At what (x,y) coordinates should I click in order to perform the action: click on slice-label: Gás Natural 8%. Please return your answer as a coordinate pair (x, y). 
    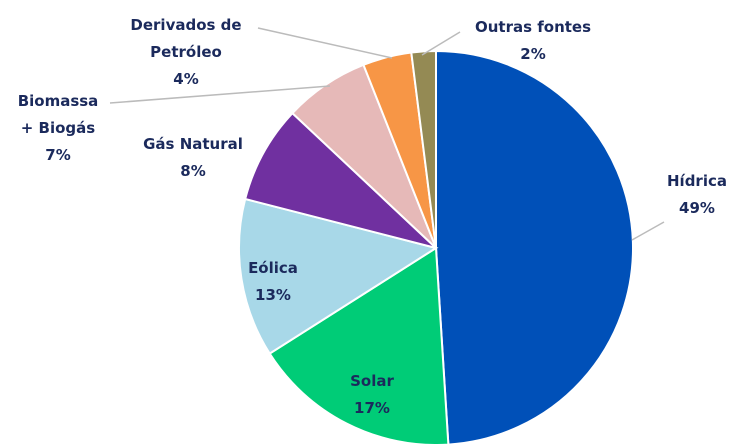
    Looking at the image, I should click on (193, 158).